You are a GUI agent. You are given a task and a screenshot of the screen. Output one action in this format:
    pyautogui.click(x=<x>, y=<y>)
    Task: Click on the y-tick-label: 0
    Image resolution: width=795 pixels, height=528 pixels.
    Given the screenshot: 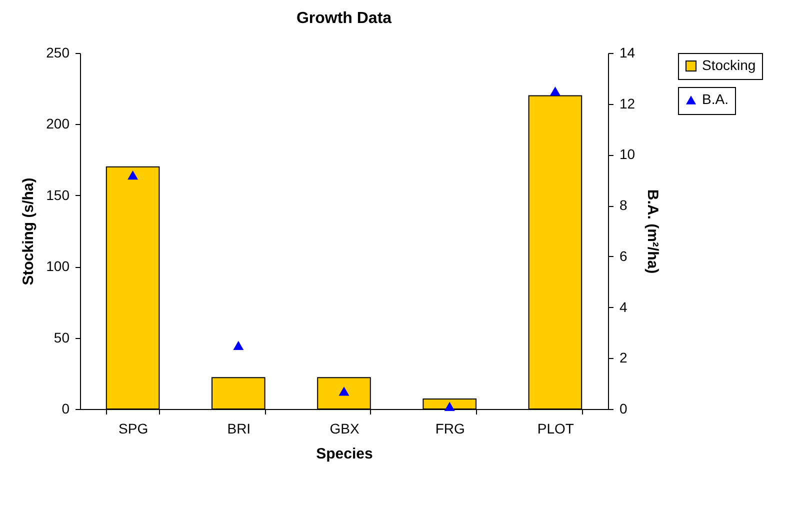 What is the action you would take?
    pyautogui.click(x=66, y=408)
    